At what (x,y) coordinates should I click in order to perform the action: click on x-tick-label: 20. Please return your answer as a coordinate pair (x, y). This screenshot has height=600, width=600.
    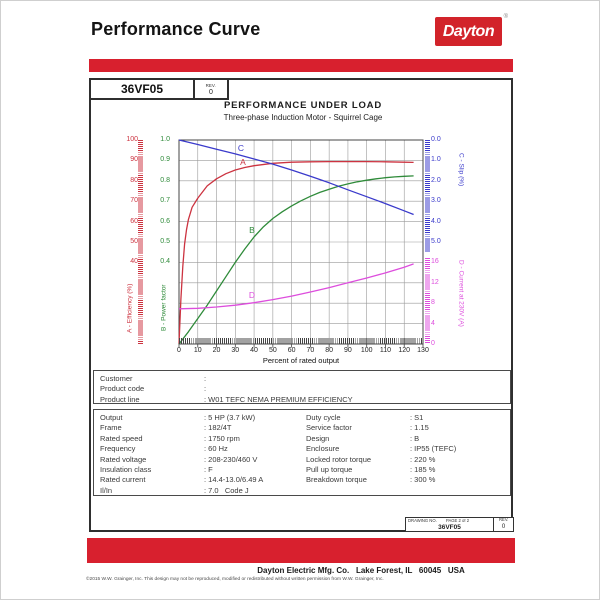
    Looking at the image, I should click on (216, 350).